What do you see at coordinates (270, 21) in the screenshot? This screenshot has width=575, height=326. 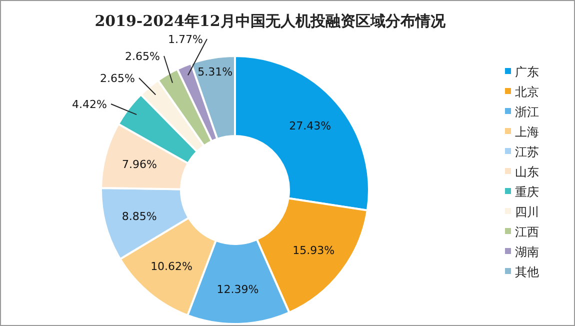 I see `chart-title: 2019-2024年12月中国无人机投融资区域分布情况` at bounding box center [270, 21].